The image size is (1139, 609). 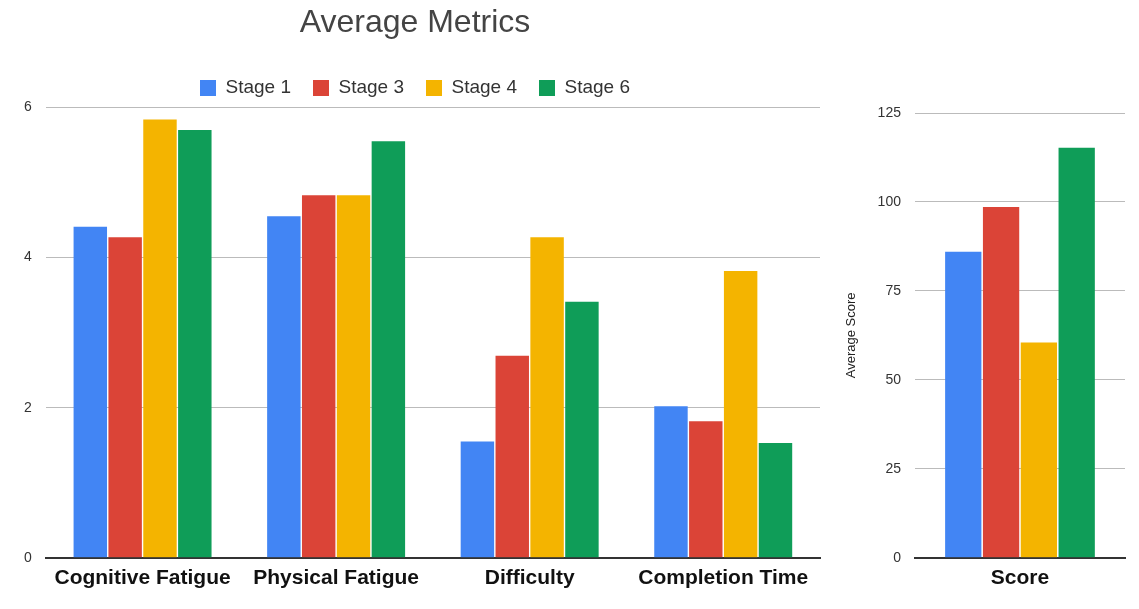 I want to click on legend-label: Stage 6, so click(x=597, y=87).